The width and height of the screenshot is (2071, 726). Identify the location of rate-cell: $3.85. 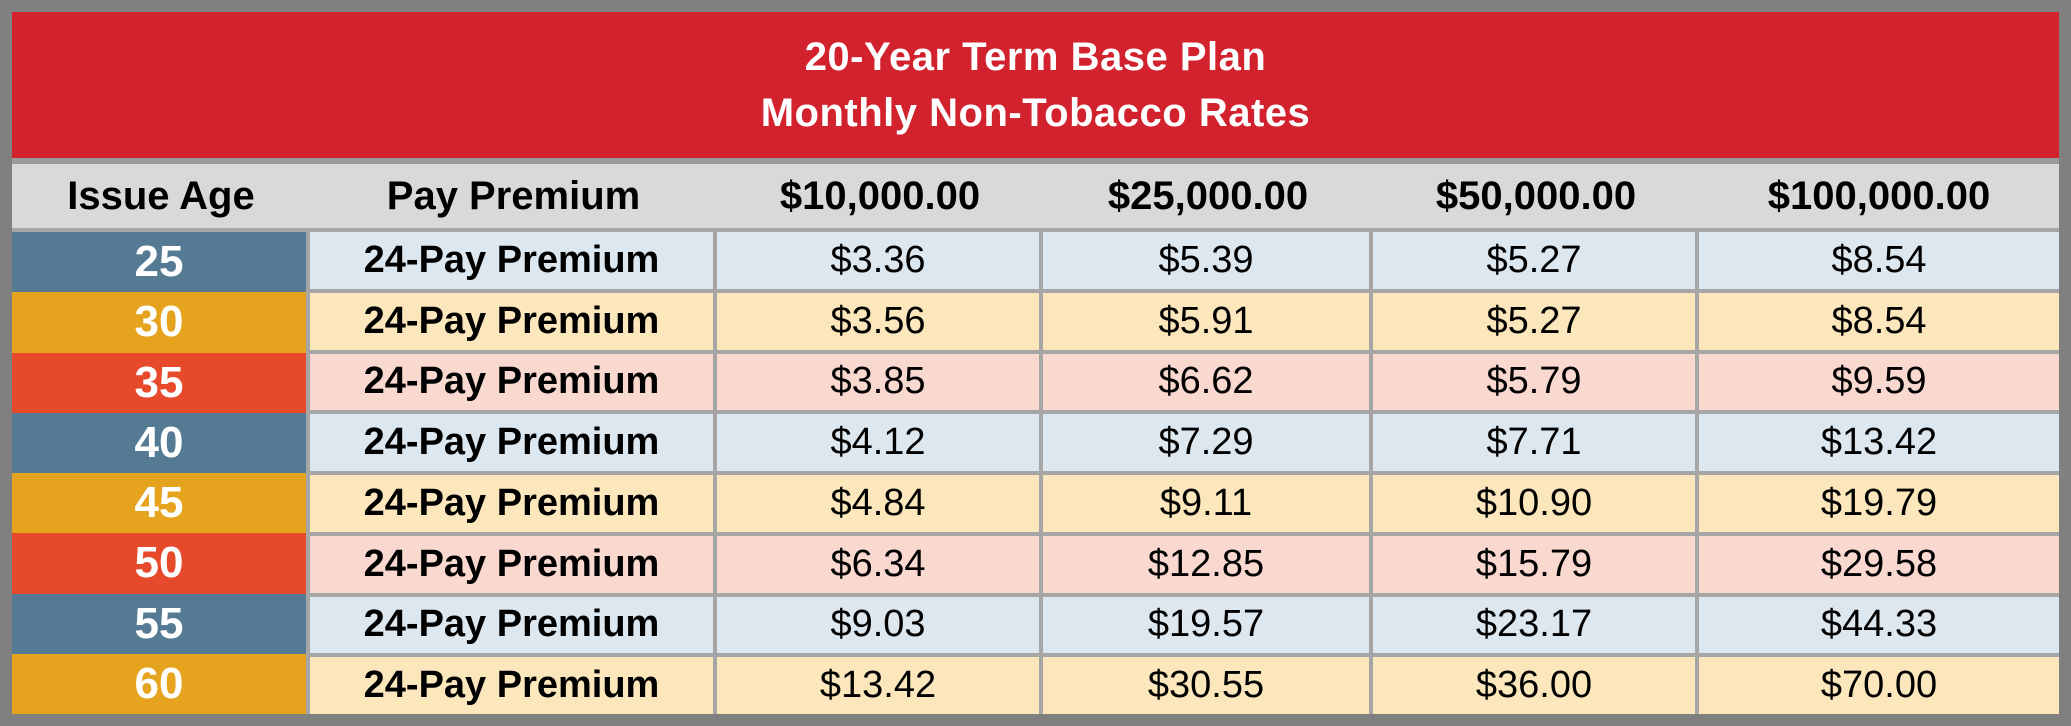
(878, 382).